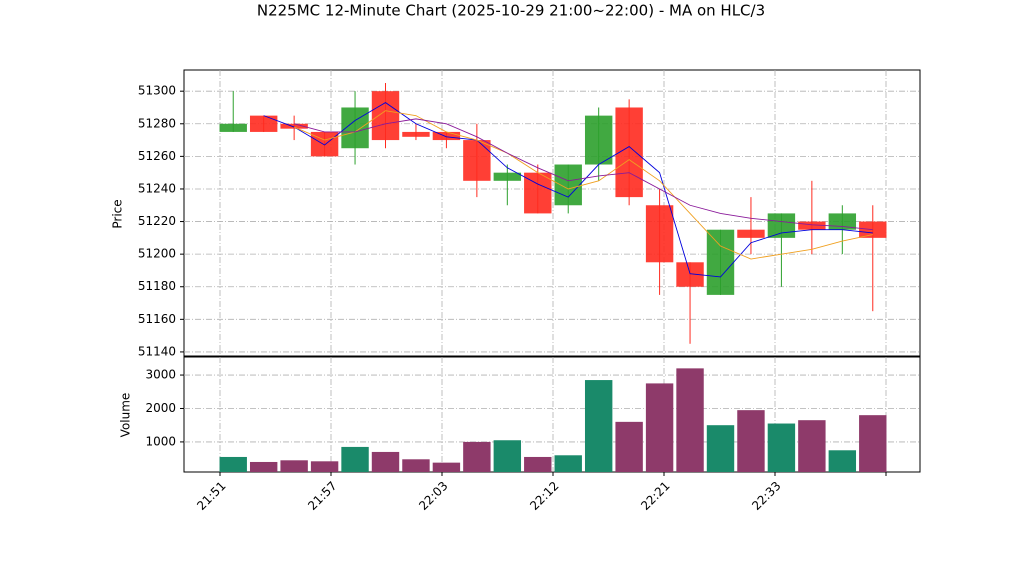  What do you see at coordinates (157, 319) in the screenshot?
I see `y-tick-label: 51160` at bounding box center [157, 319].